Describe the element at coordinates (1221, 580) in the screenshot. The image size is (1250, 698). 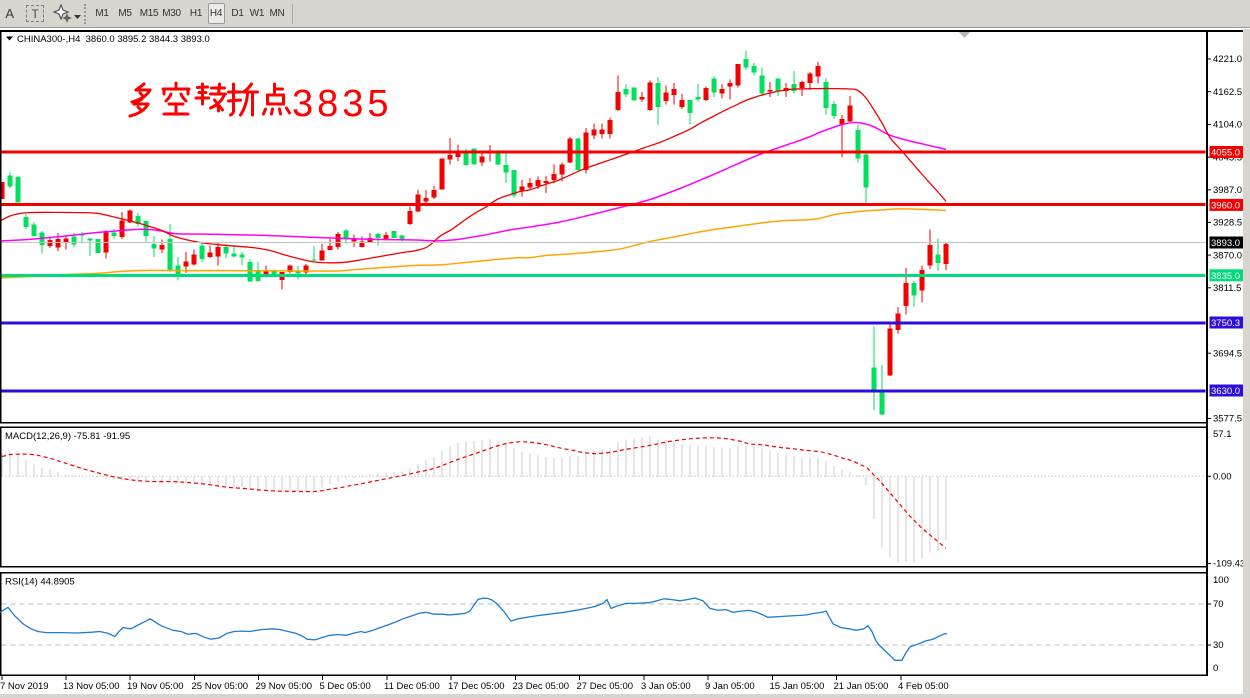
I see `svg-text: 100` at that location.